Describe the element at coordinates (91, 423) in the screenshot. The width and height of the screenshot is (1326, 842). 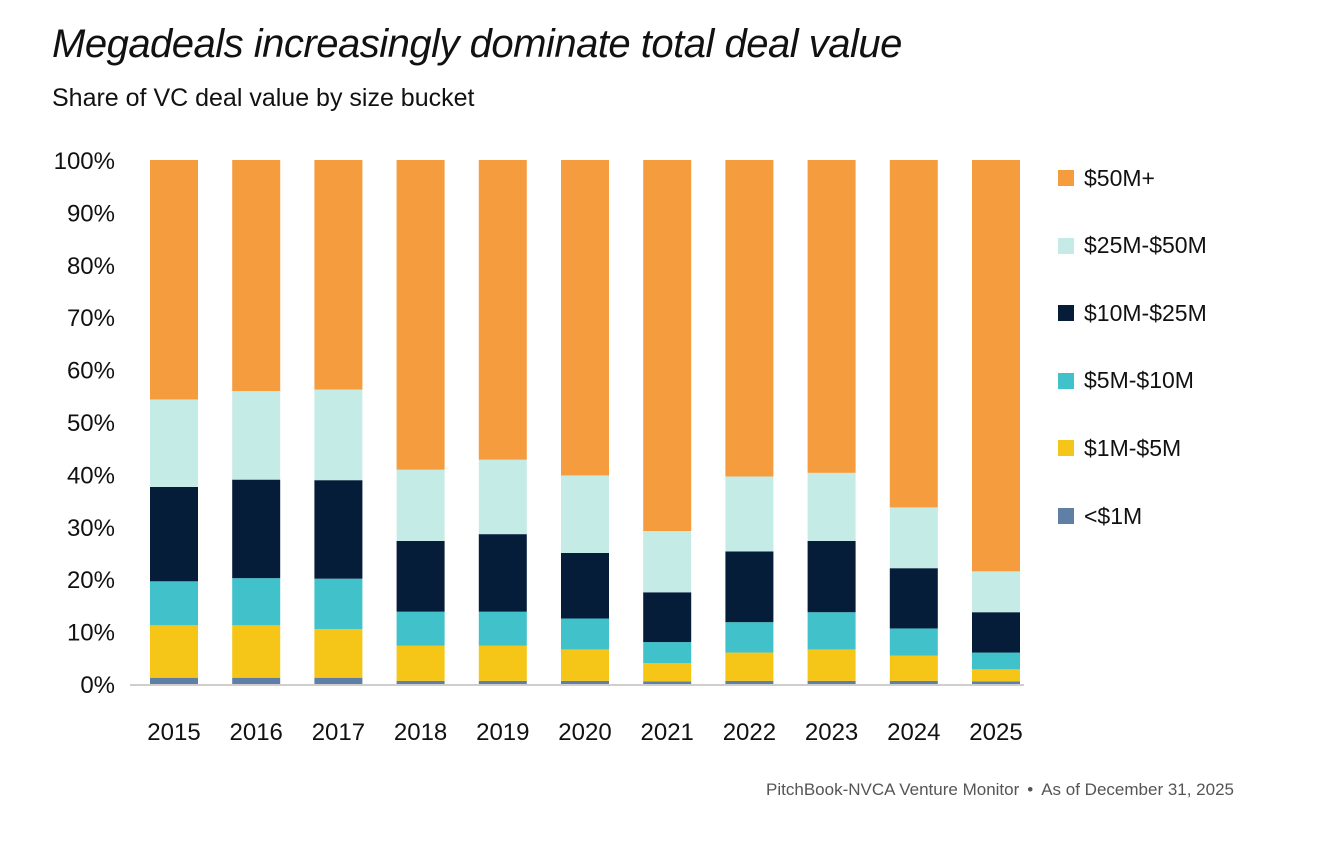
I see `y-tick-label: 50%` at that location.